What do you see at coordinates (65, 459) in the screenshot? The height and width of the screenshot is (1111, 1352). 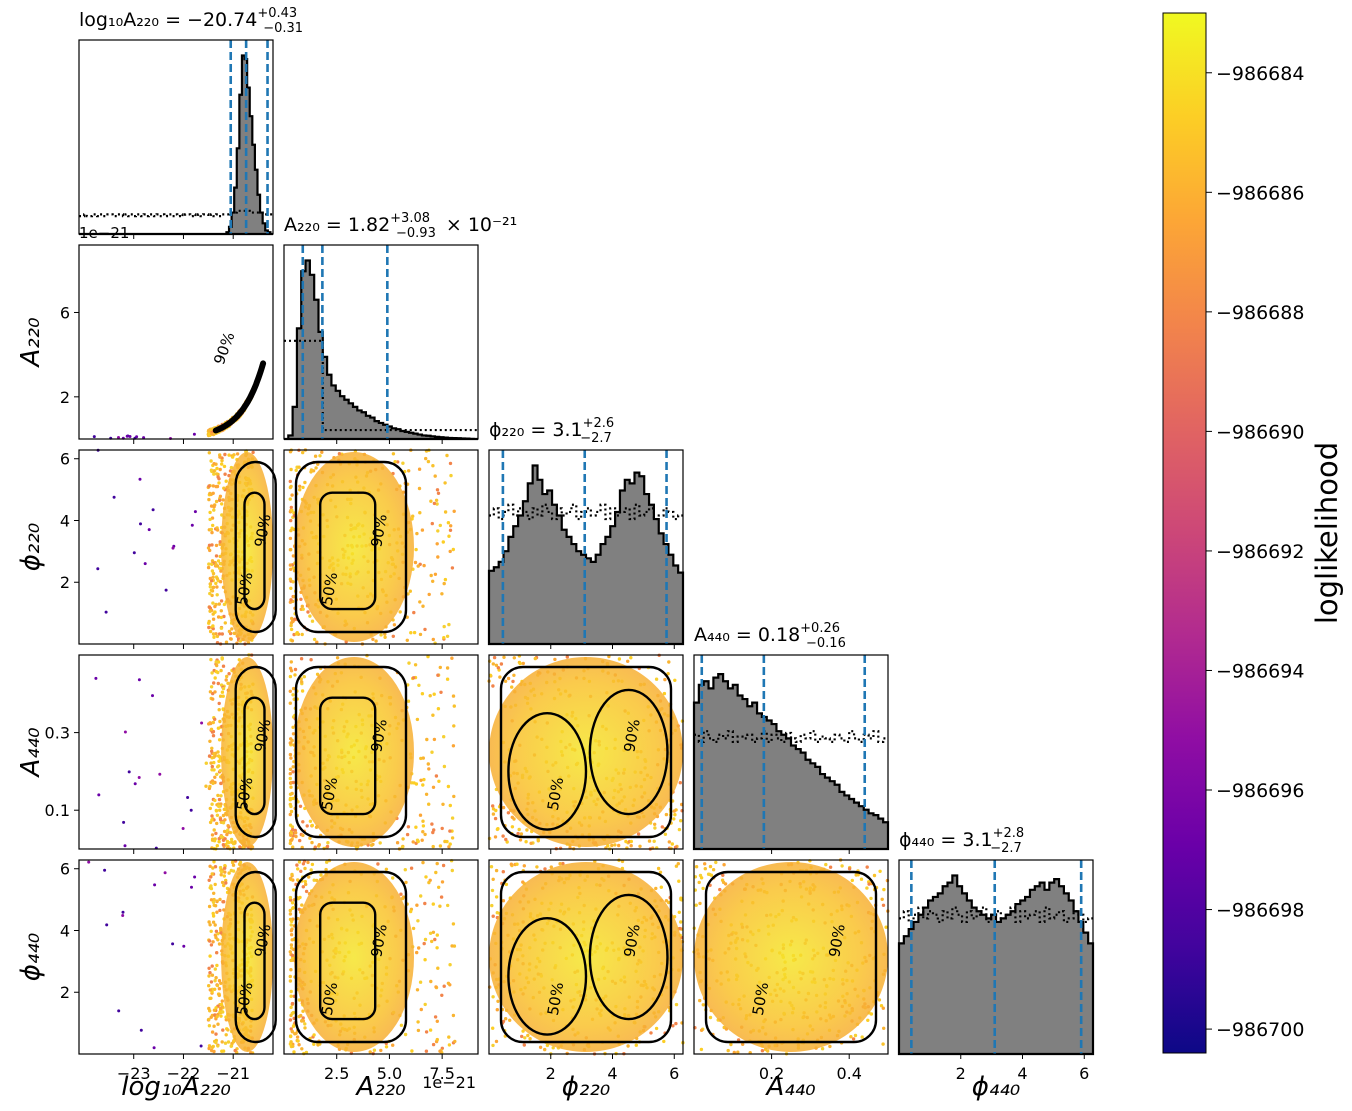 I see `y-tick-label: 6` at bounding box center [65, 459].